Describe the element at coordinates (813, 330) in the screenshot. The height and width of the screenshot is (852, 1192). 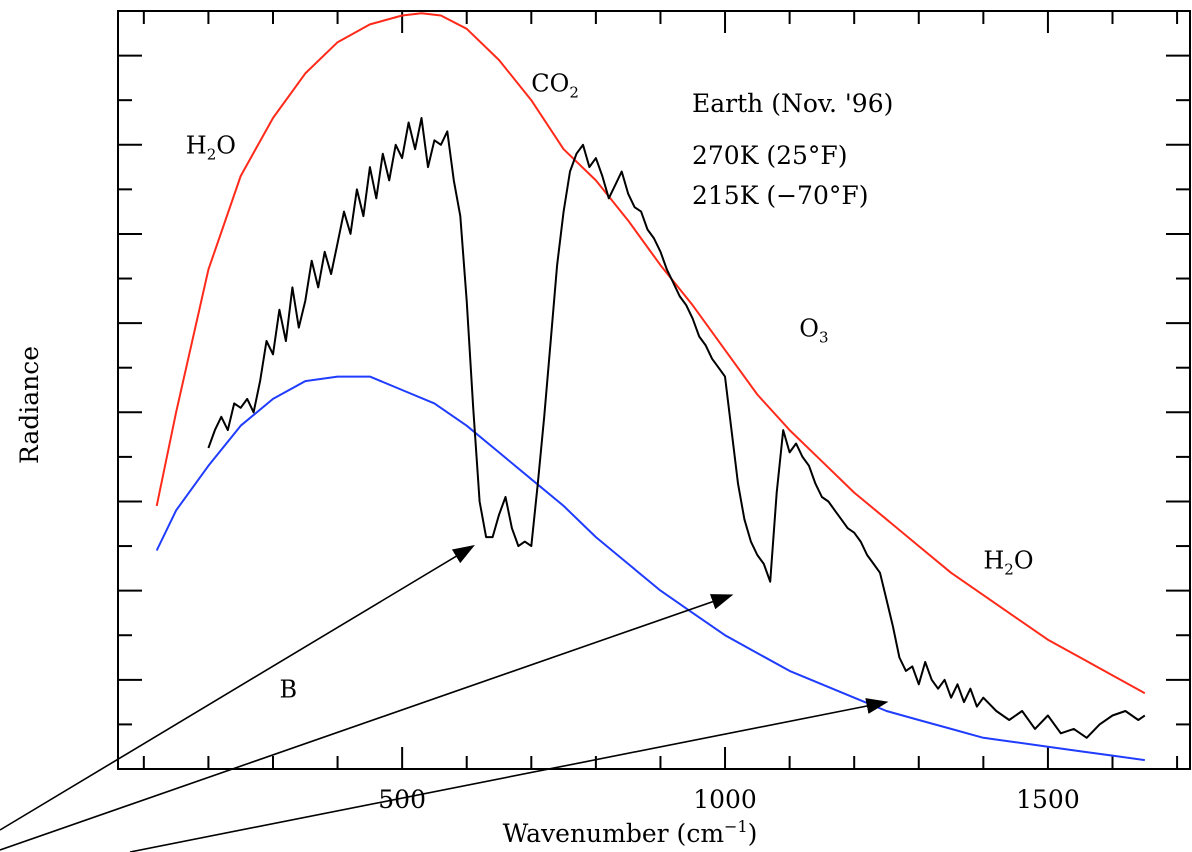
I see `annotation-label: O3` at that location.